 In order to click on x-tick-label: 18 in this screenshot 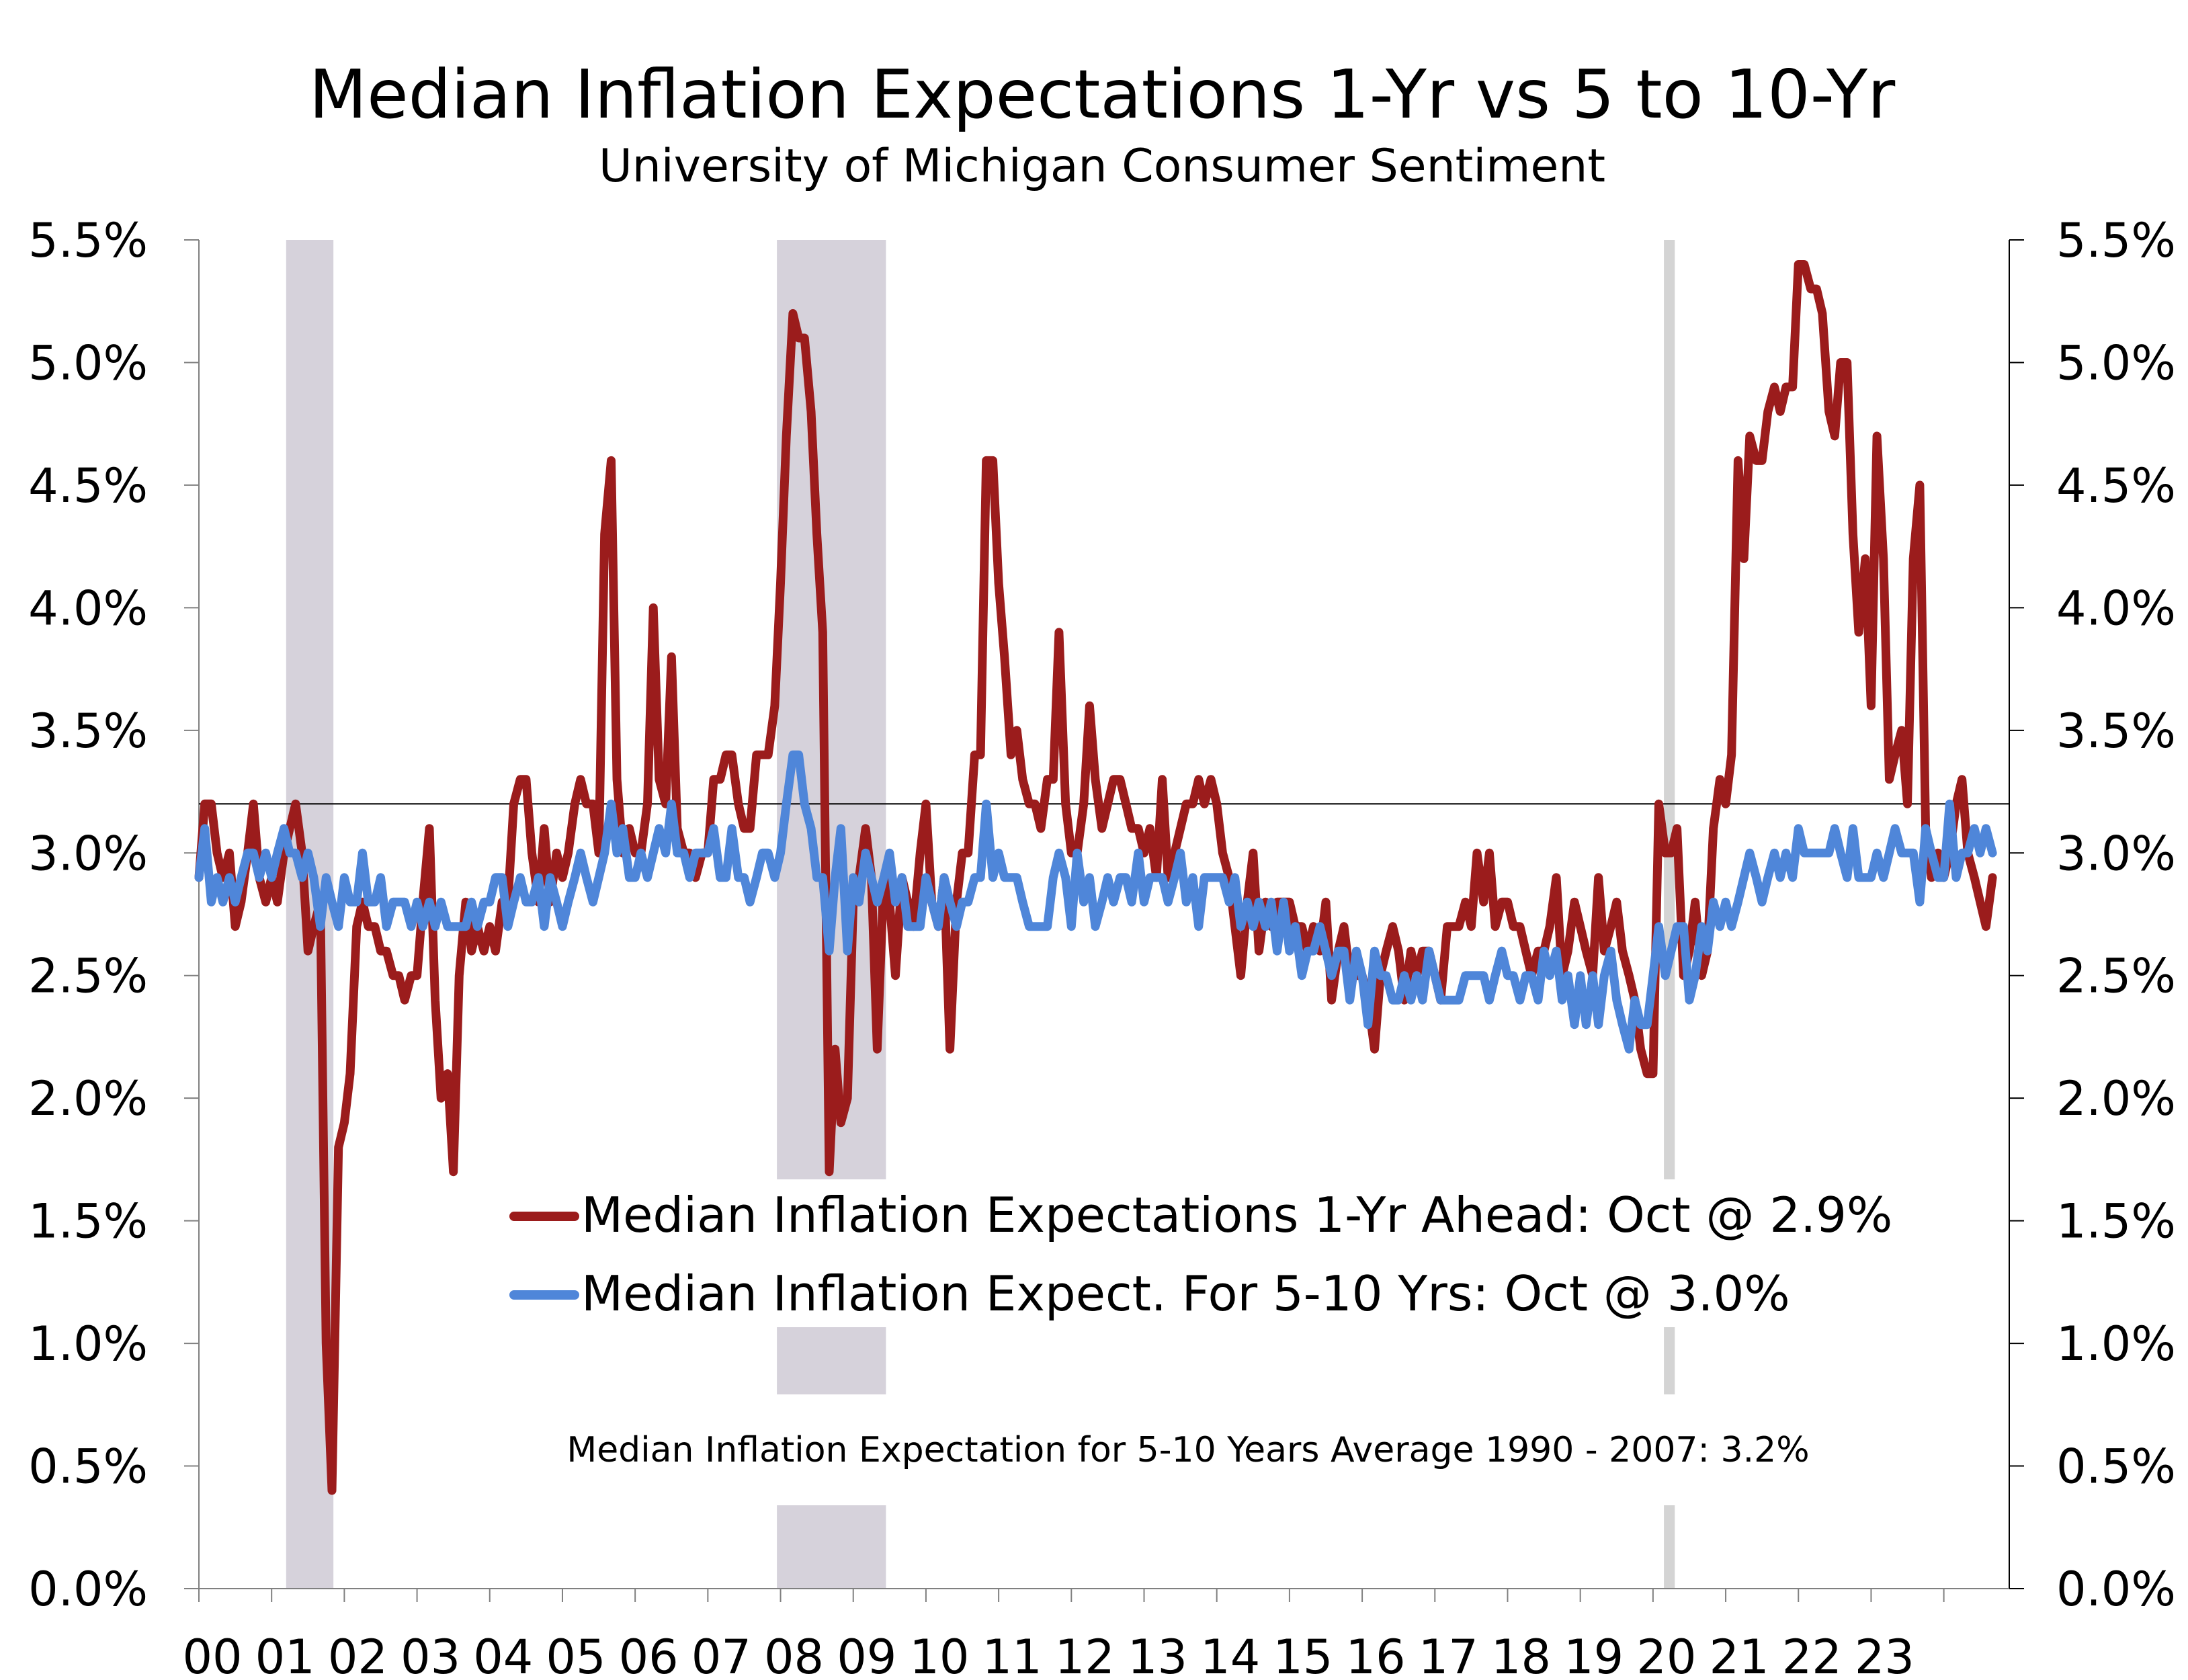, I will do `click(1521, 1655)`.